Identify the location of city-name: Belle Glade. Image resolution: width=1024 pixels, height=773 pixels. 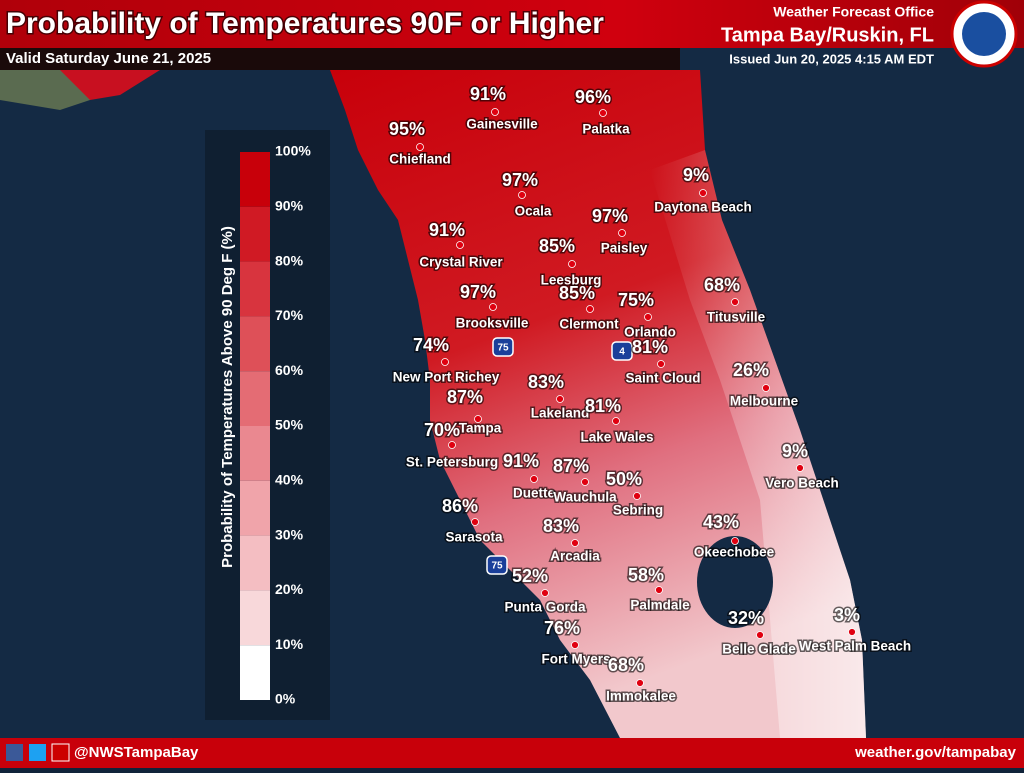
(759, 649).